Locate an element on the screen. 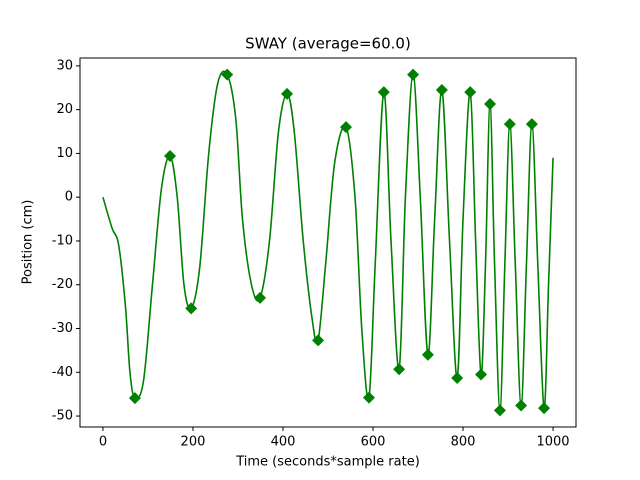 The height and width of the screenshot is (480, 640). y-tick-label: -50 is located at coordinates (62, 416).